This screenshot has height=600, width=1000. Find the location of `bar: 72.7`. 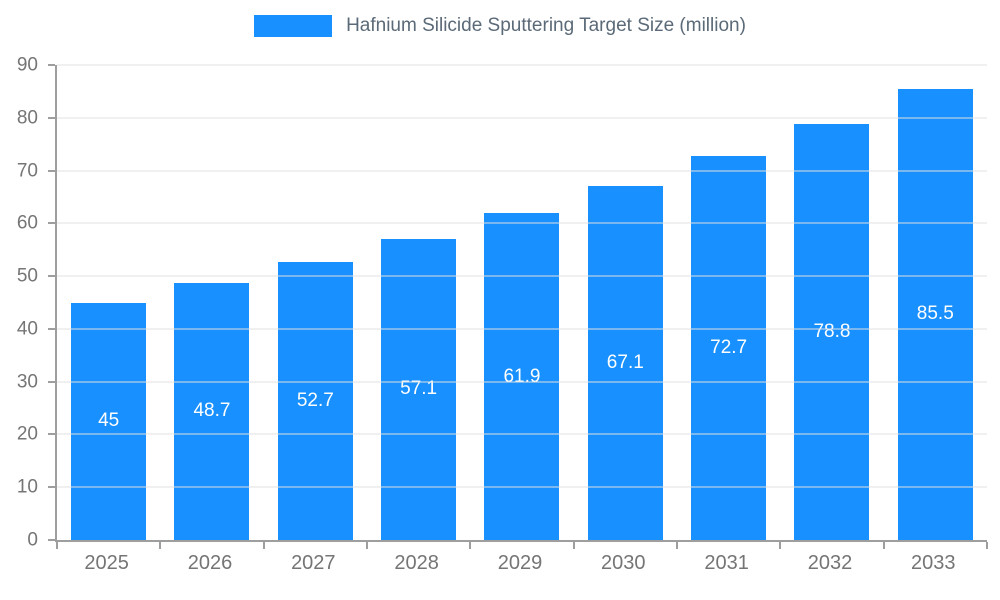

bar: 72.7 is located at coordinates (729, 348).